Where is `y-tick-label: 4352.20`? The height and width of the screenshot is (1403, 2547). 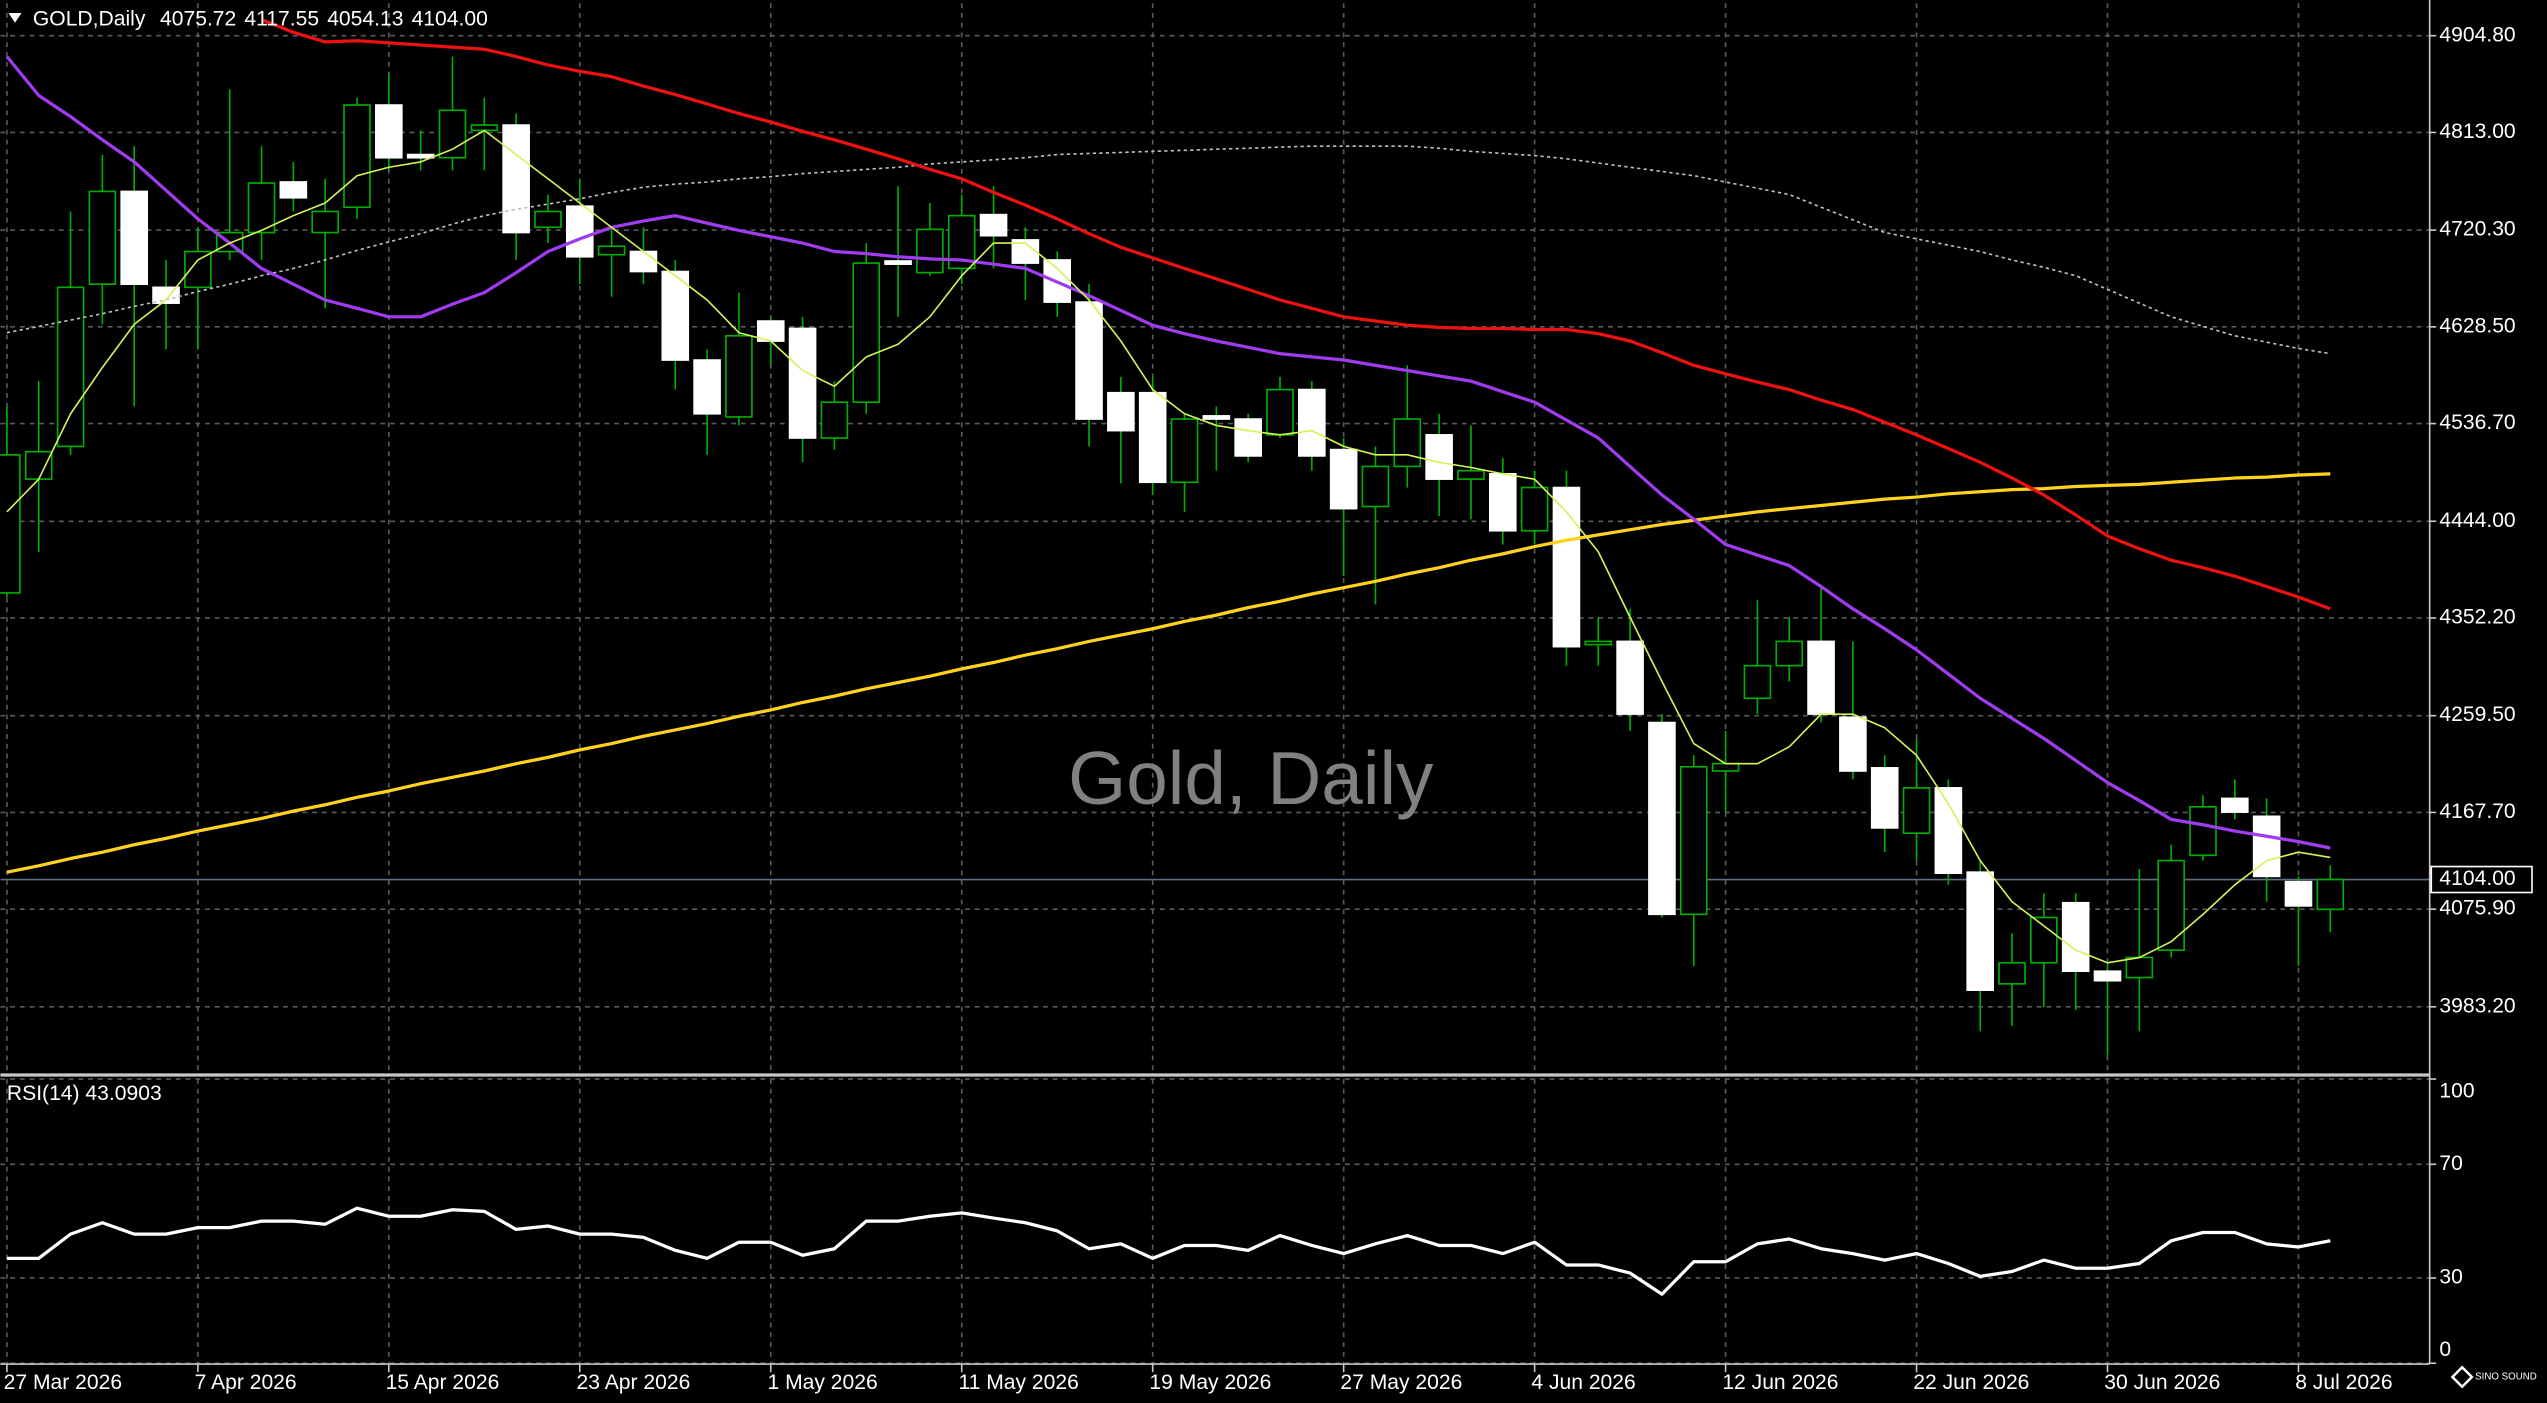 y-tick-label: 4352.20 is located at coordinates (2477, 617).